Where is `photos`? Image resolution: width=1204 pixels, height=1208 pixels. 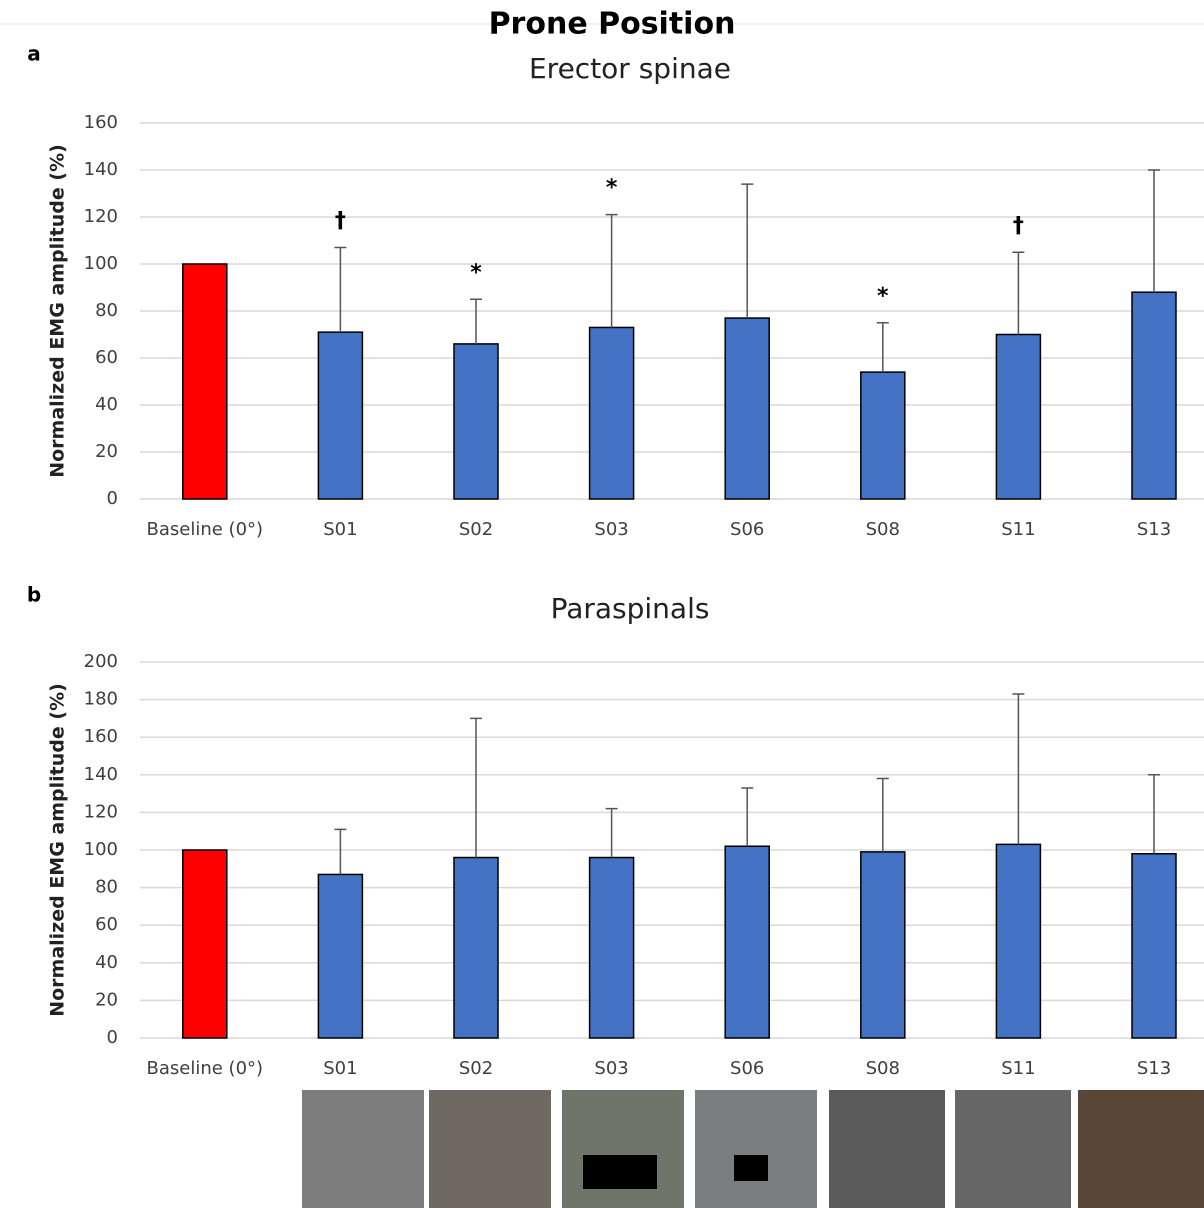
photos is located at coordinates (753, 1149).